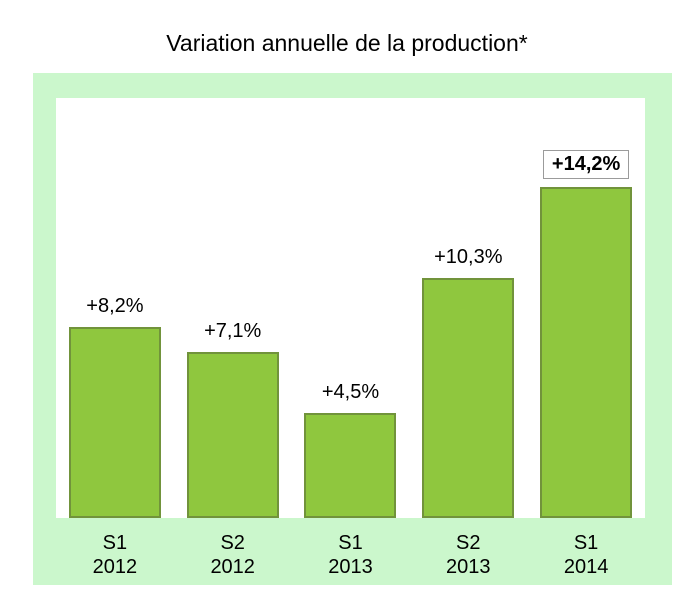 Image resolution: width=694 pixels, height=597 pixels. I want to click on bar-s1-2014, so click(586, 352).